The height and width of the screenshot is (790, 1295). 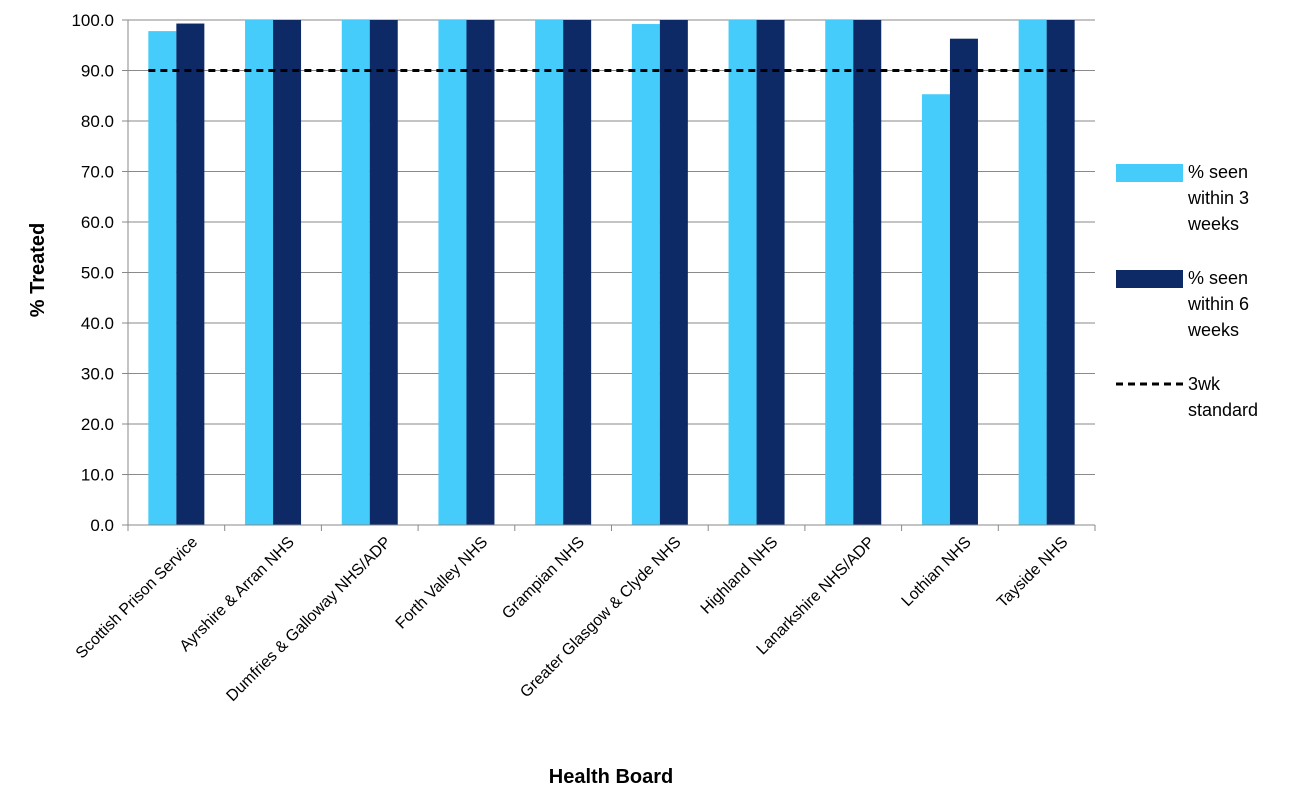 What do you see at coordinates (97, 475) in the screenshot?
I see `y-tick-label: 10.0` at bounding box center [97, 475].